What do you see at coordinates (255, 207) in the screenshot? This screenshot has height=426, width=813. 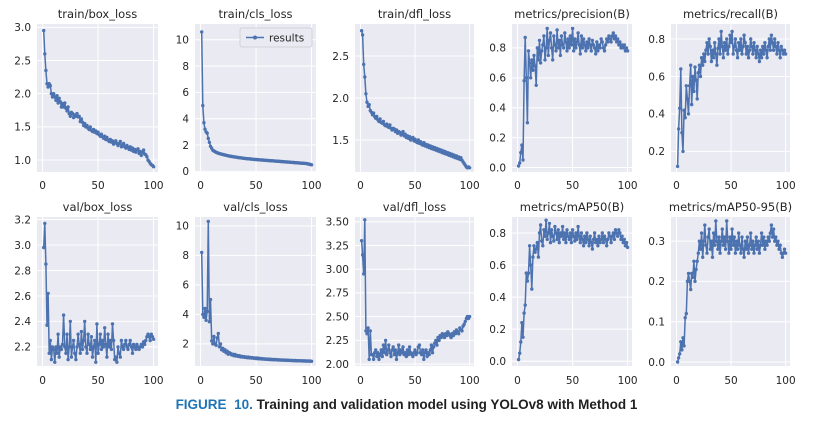 I see `panel-title: val/cls_loss` at bounding box center [255, 207].